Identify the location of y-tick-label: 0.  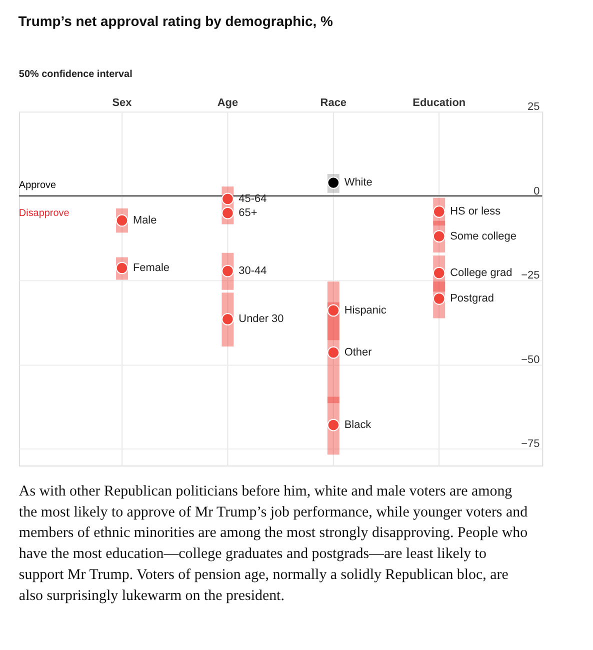
(537, 191).